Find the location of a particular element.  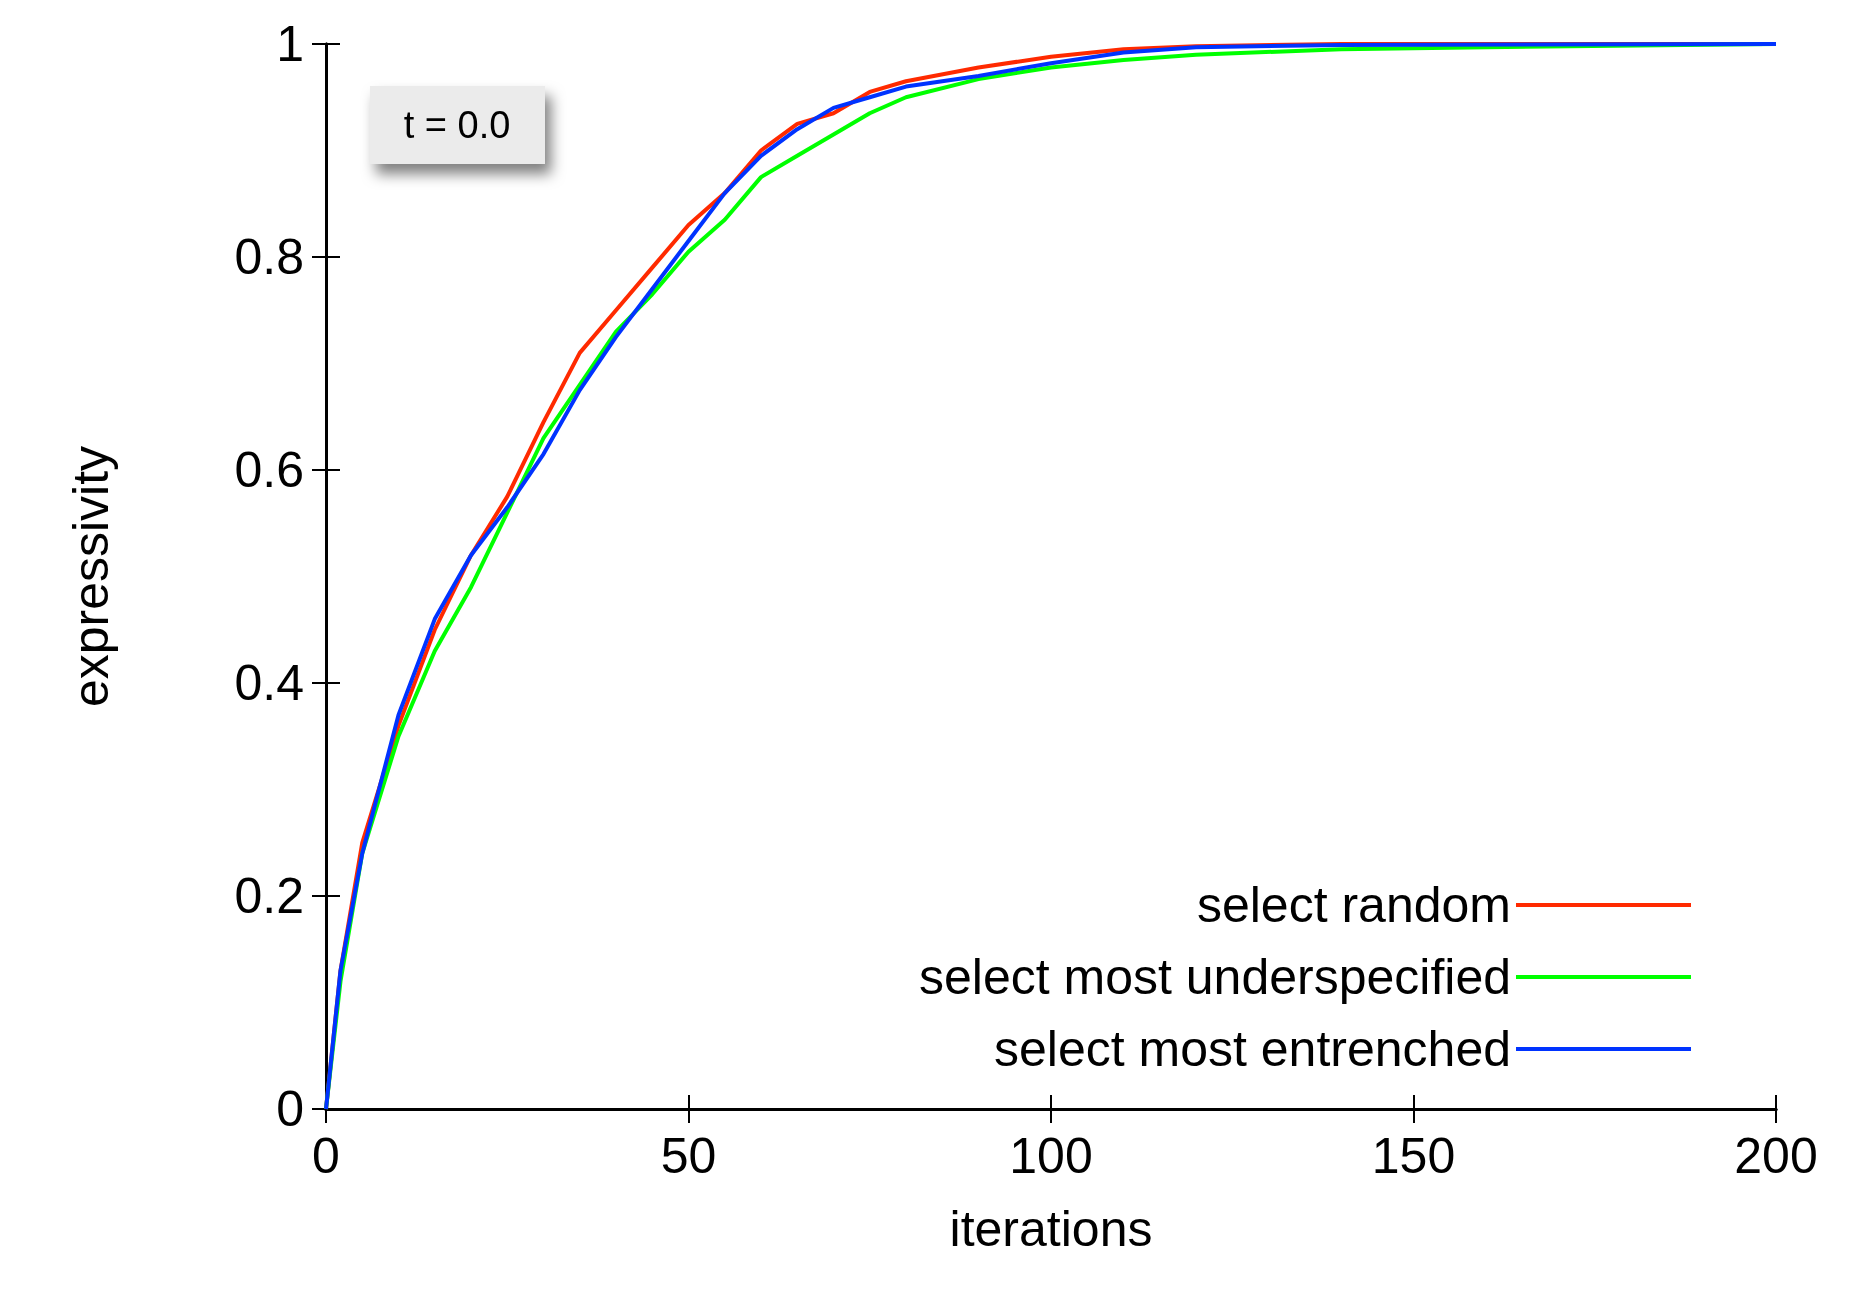

legend-label: select random is located at coordinates (1353, 905).